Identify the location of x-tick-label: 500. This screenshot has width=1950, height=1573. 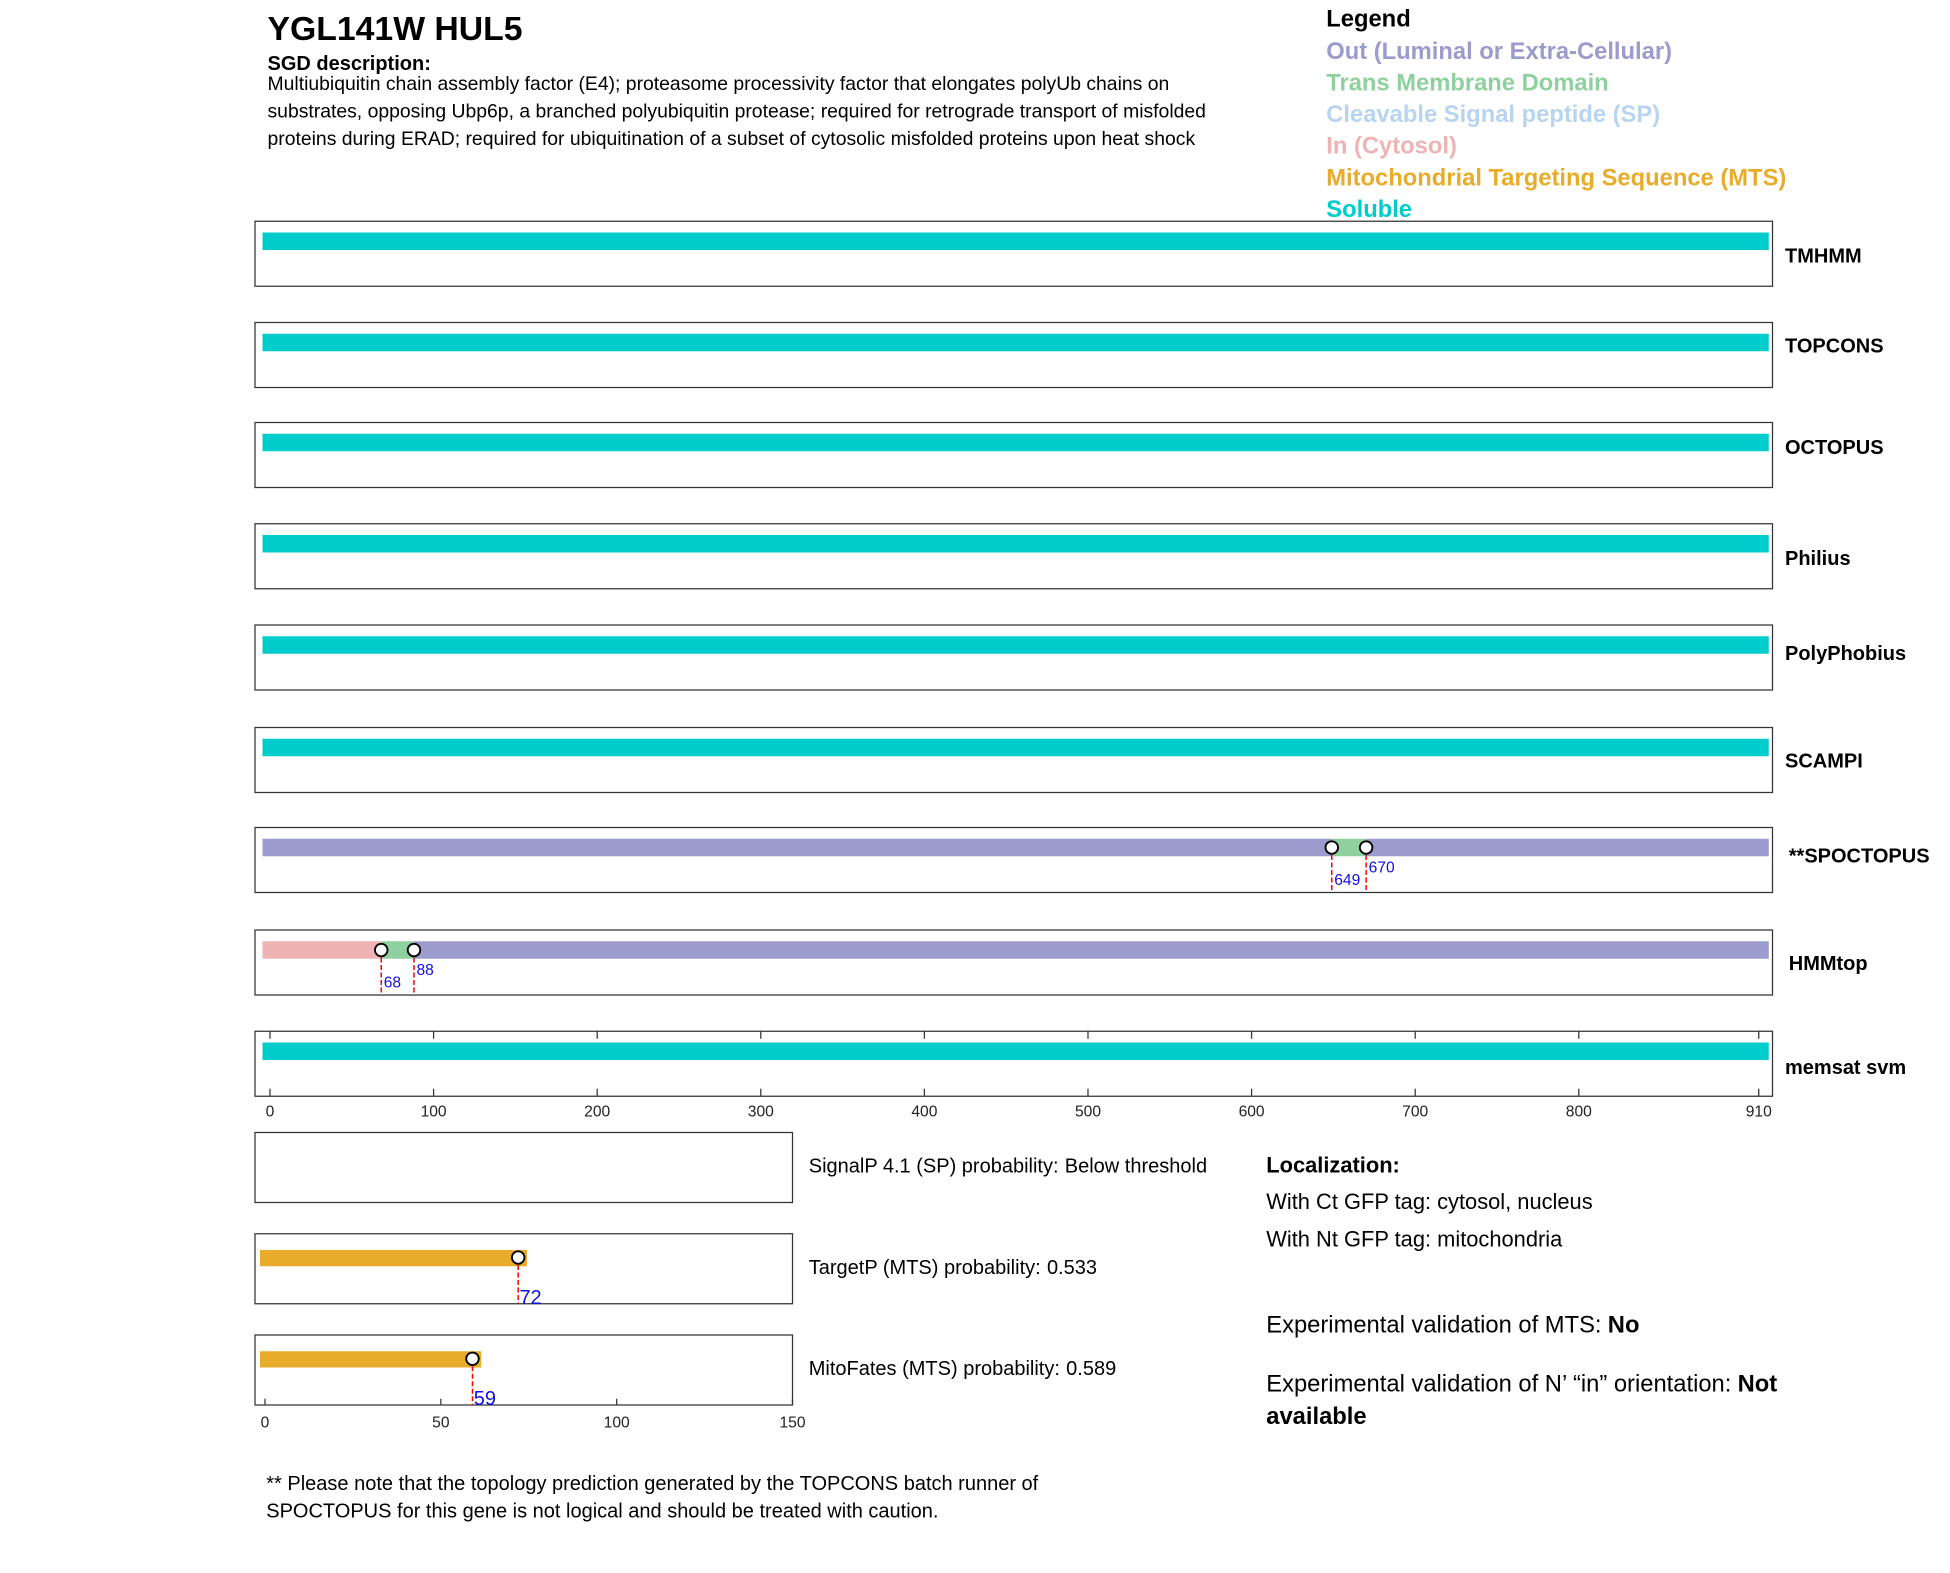
(1088, 1111).